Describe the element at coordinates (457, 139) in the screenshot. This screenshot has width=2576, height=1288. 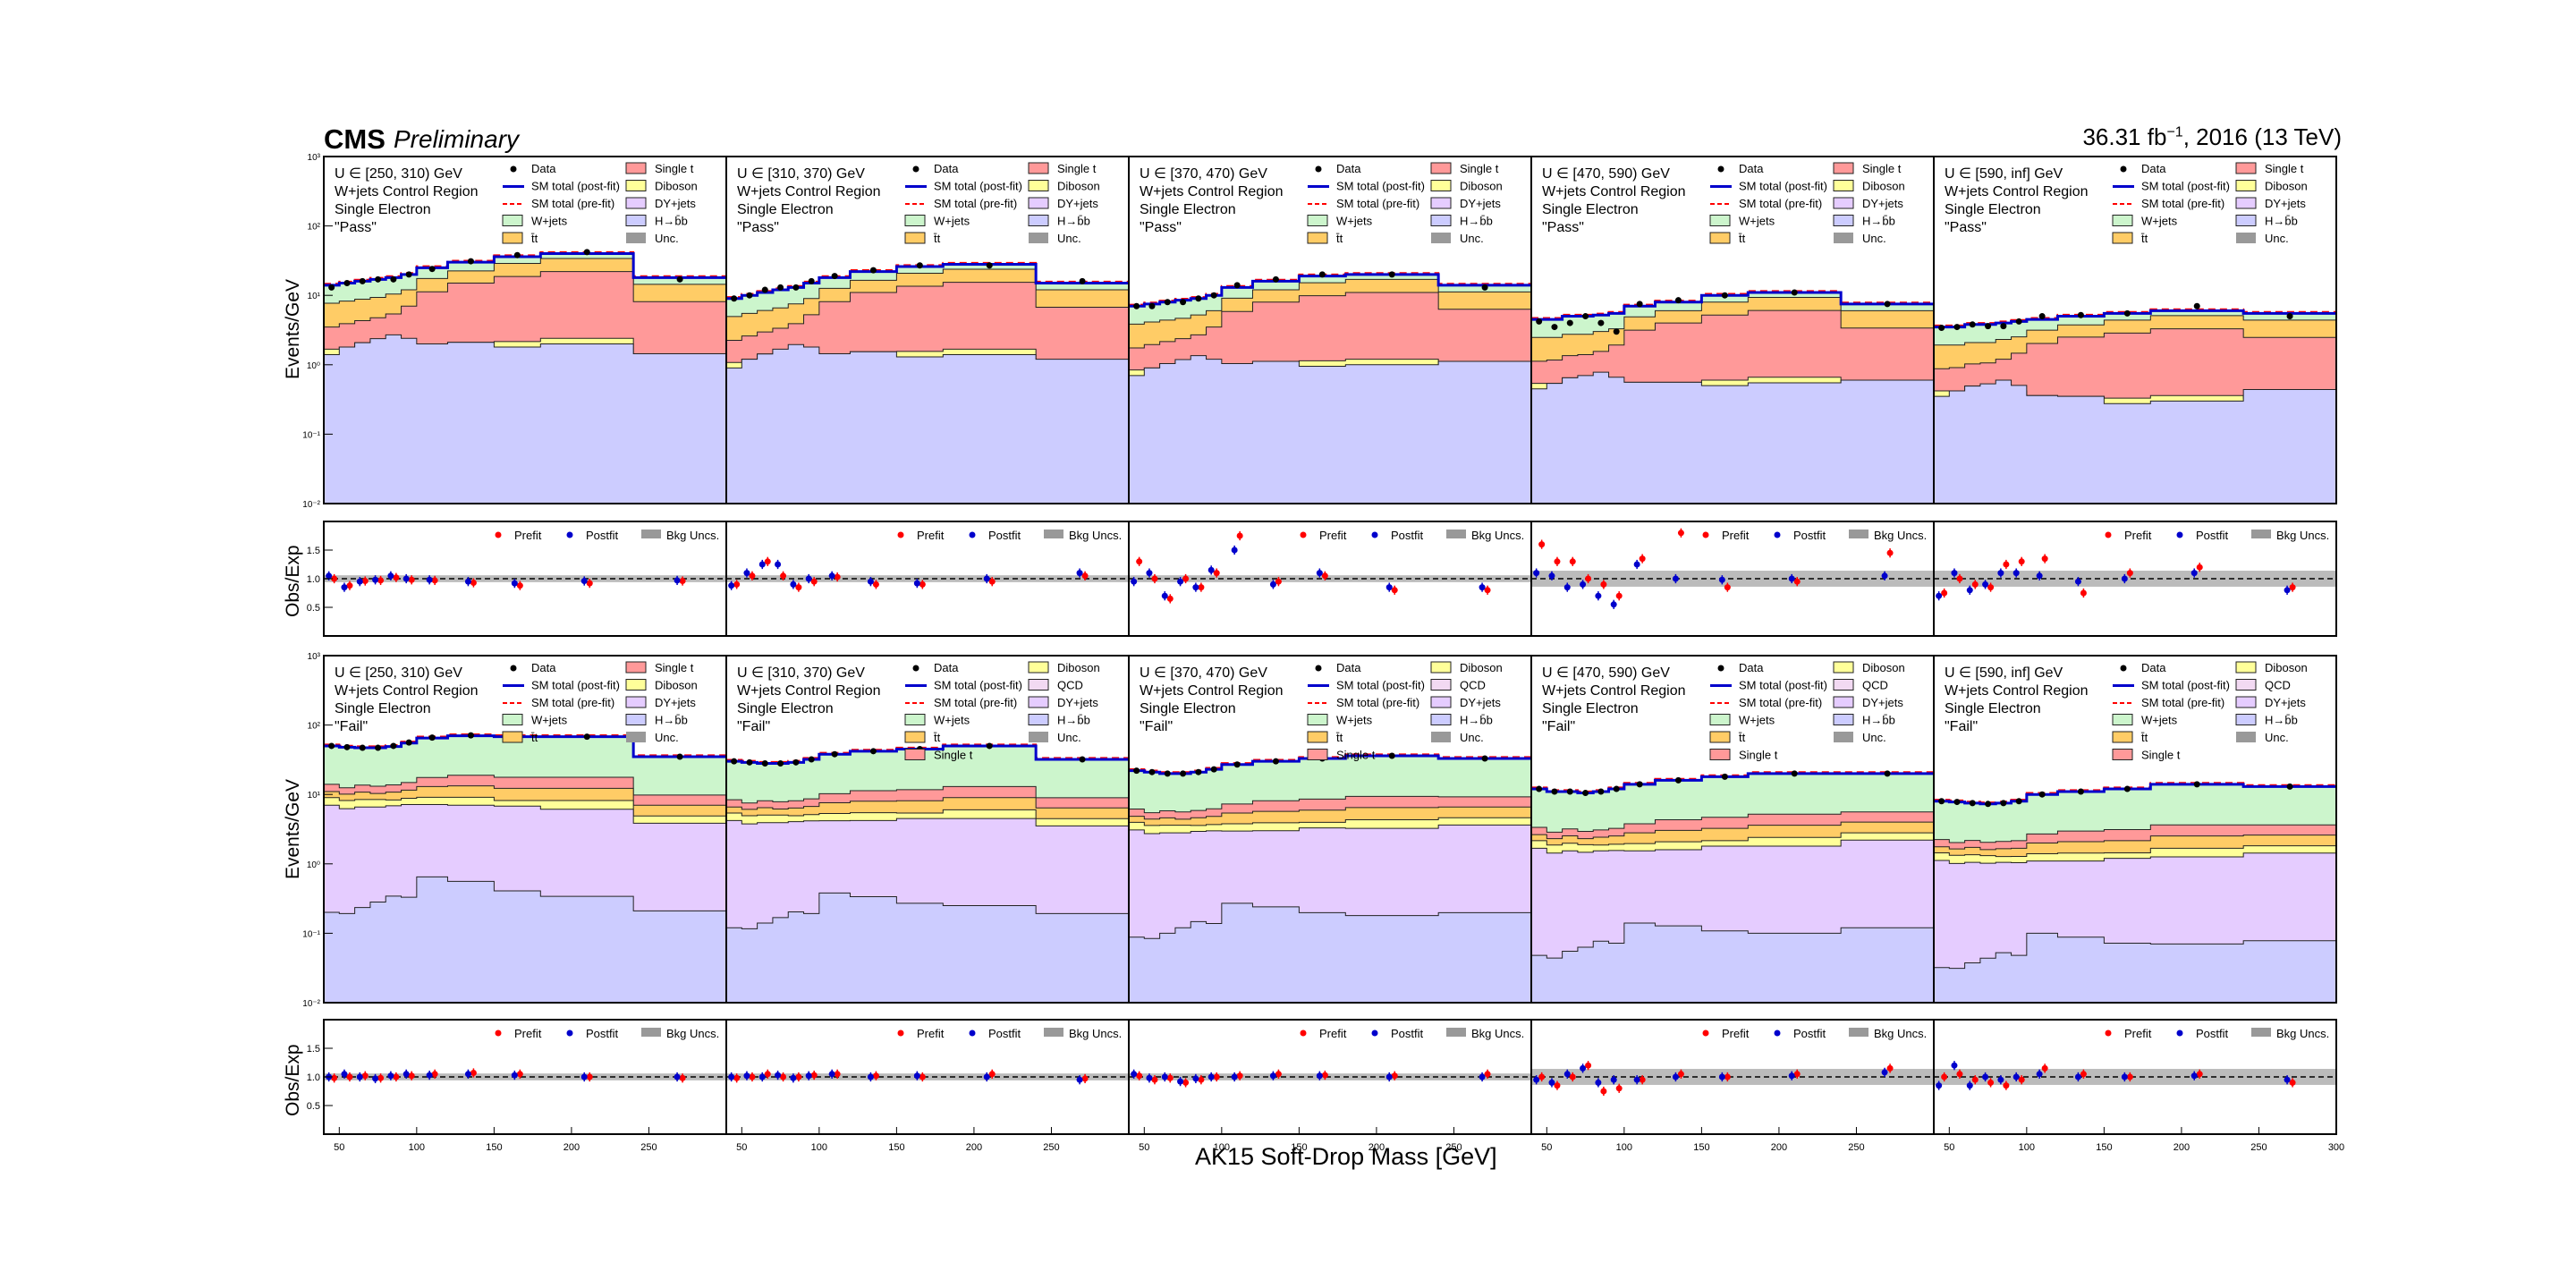
I see `preliminary-label: Preliminary` at that location.